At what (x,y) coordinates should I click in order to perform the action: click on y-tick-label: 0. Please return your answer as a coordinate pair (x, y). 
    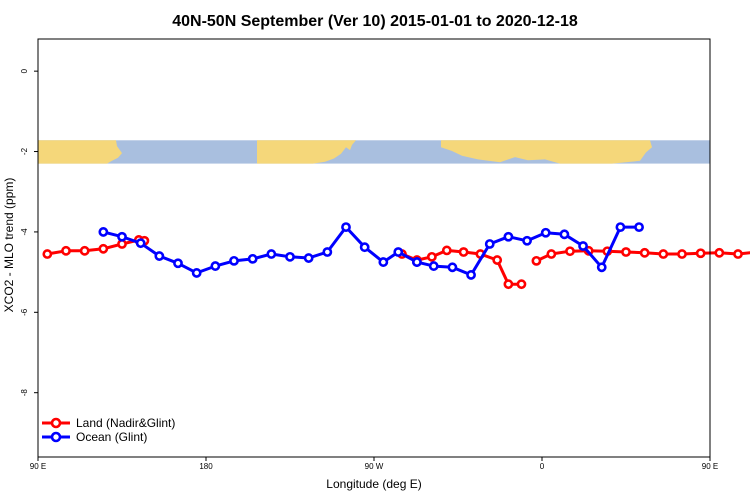
    Looking at the image, I should click on (24, 70).